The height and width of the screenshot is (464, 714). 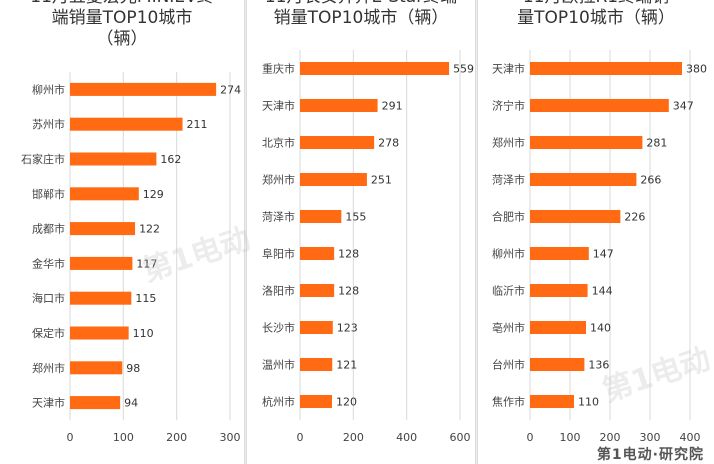 I want to click on brand-logo: 第1电动·研究院, so click(x=650, y=455).